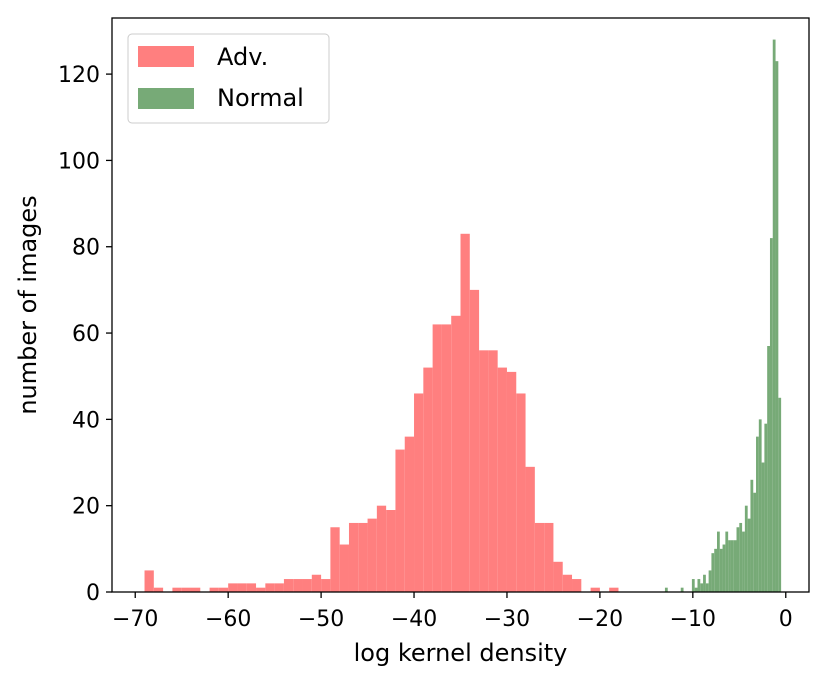 The image size is (831, 679). What do you see at coordinates (135, 619) in the screenshot?
I see `x-tick-label: −70` at bounding box center [135, 619].